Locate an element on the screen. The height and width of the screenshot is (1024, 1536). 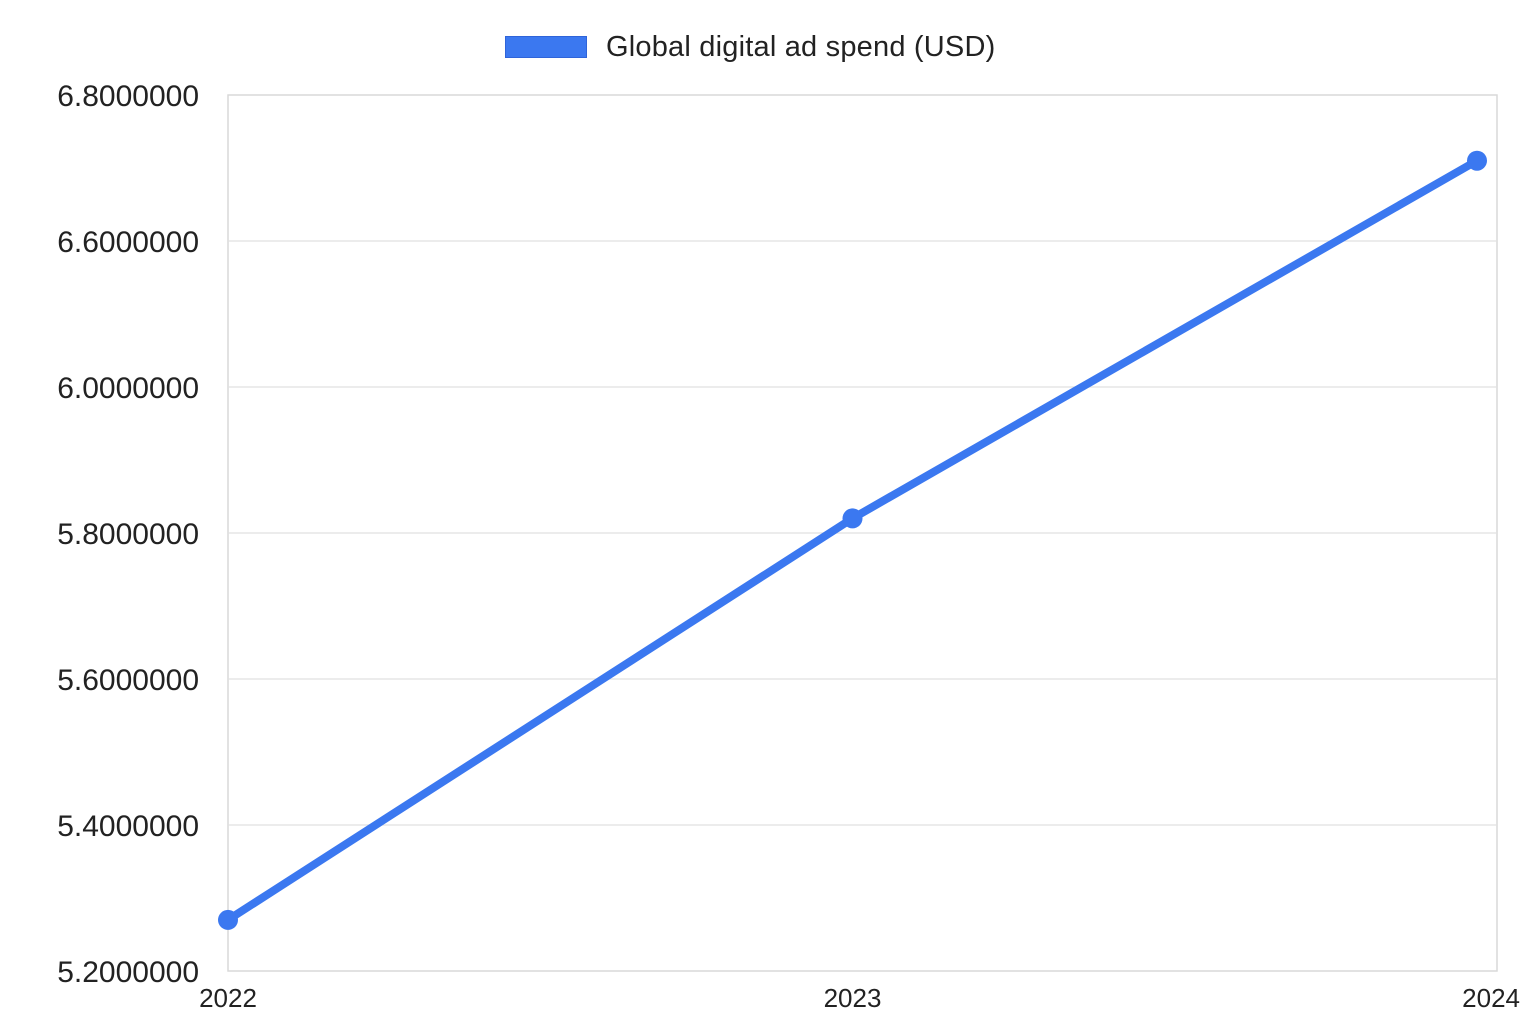
x-tick-label: 2023 is located at coordinates (853, 998).